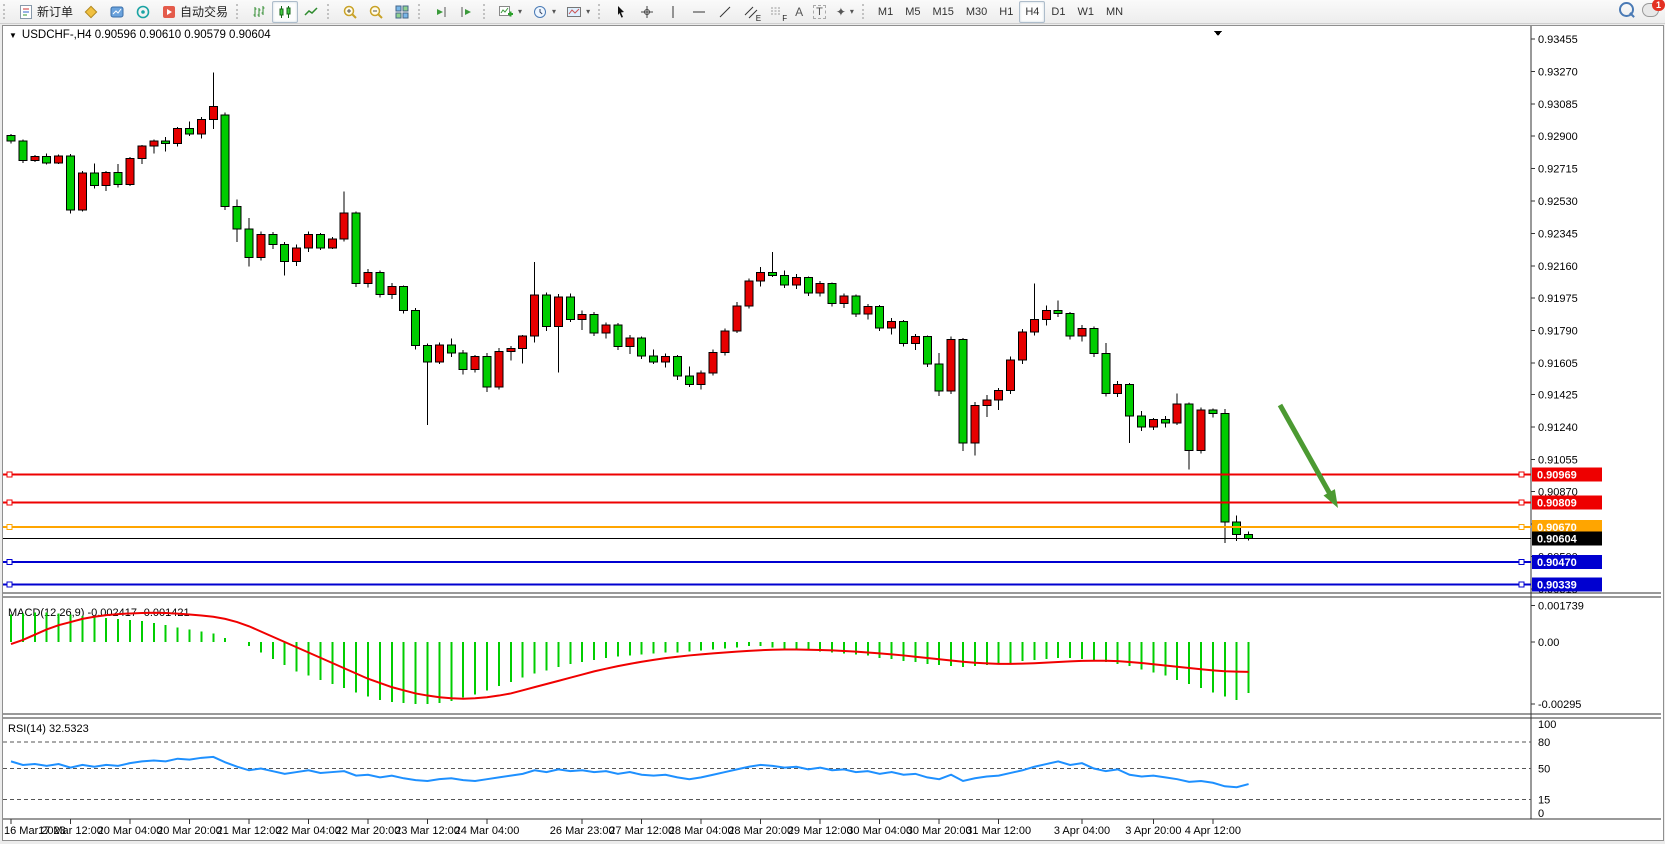  I want to click on autotrading-icon, so click(169, 12).